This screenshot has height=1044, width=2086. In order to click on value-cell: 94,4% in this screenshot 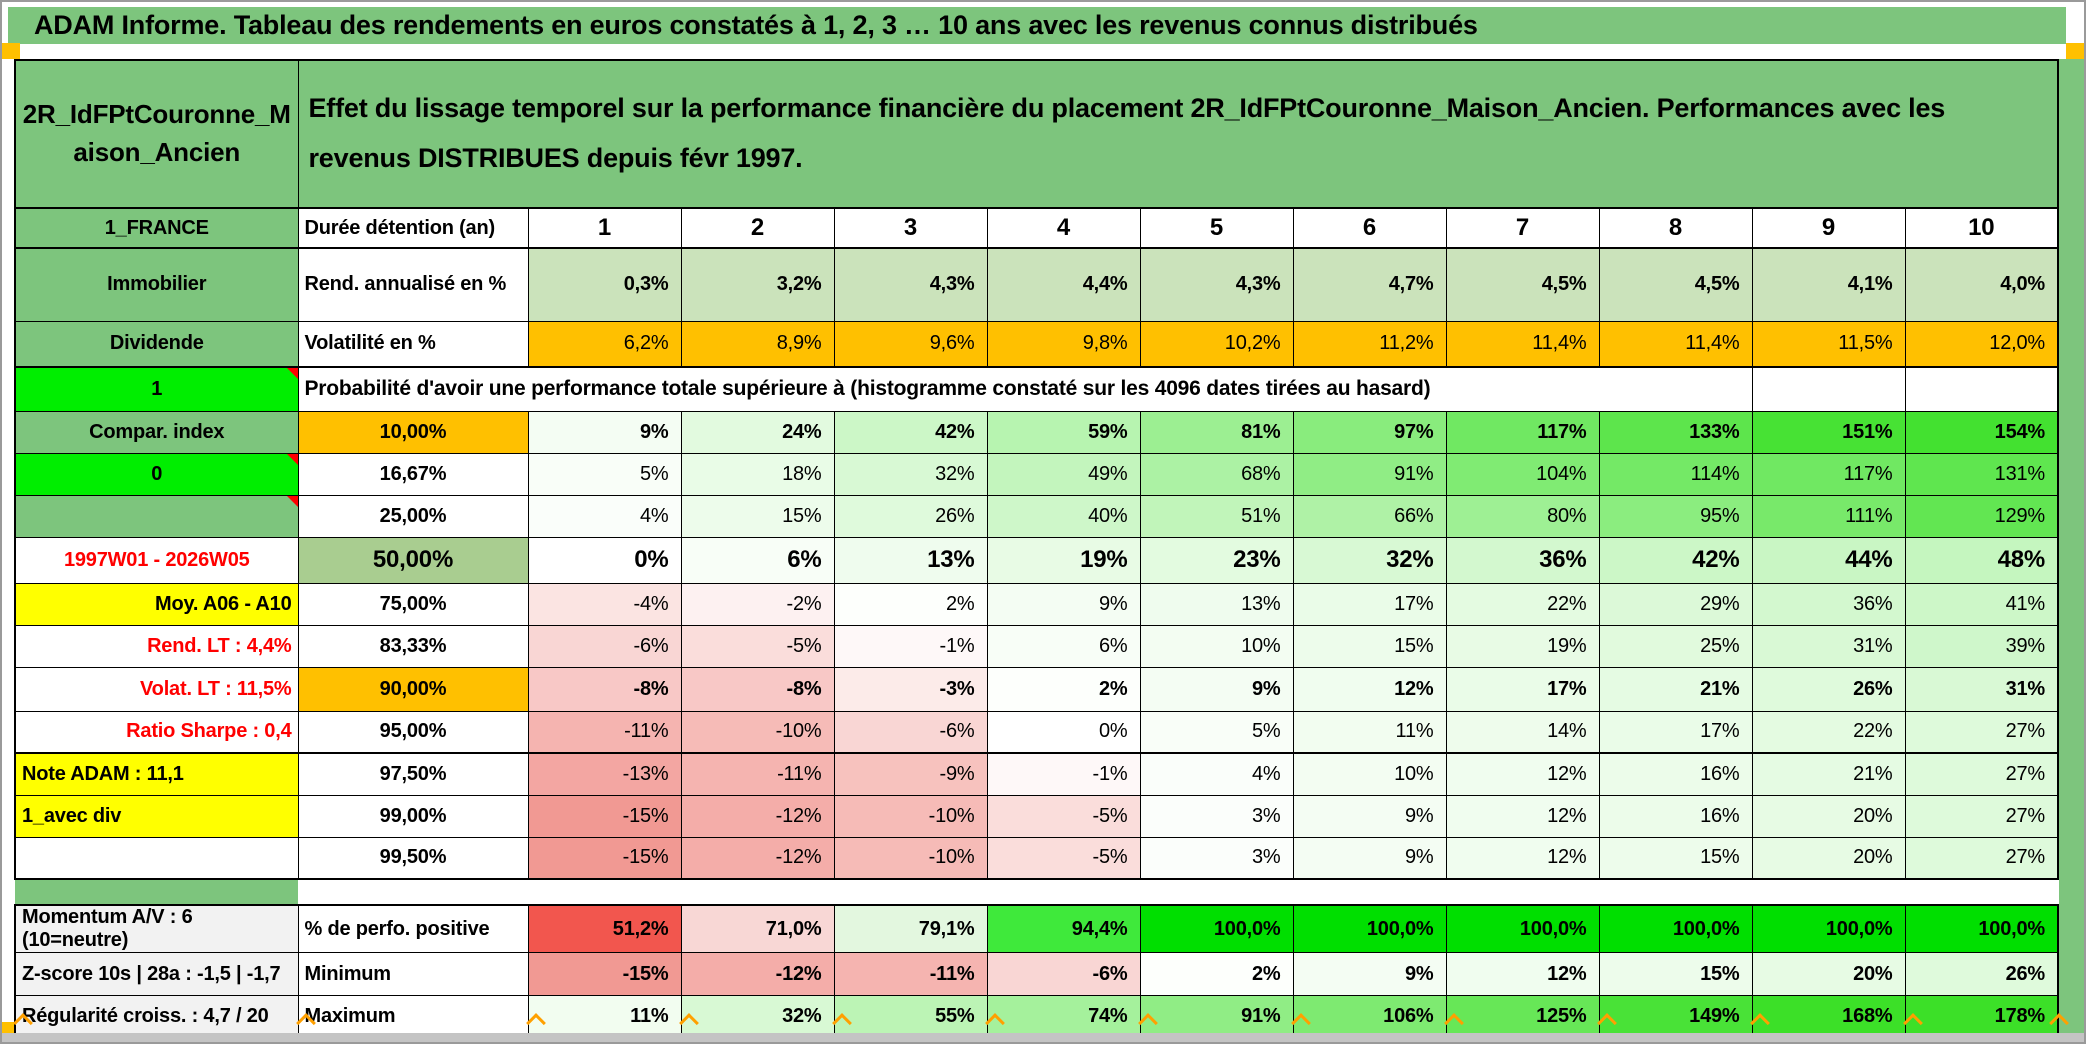, I will do `click(1063, 928)`.